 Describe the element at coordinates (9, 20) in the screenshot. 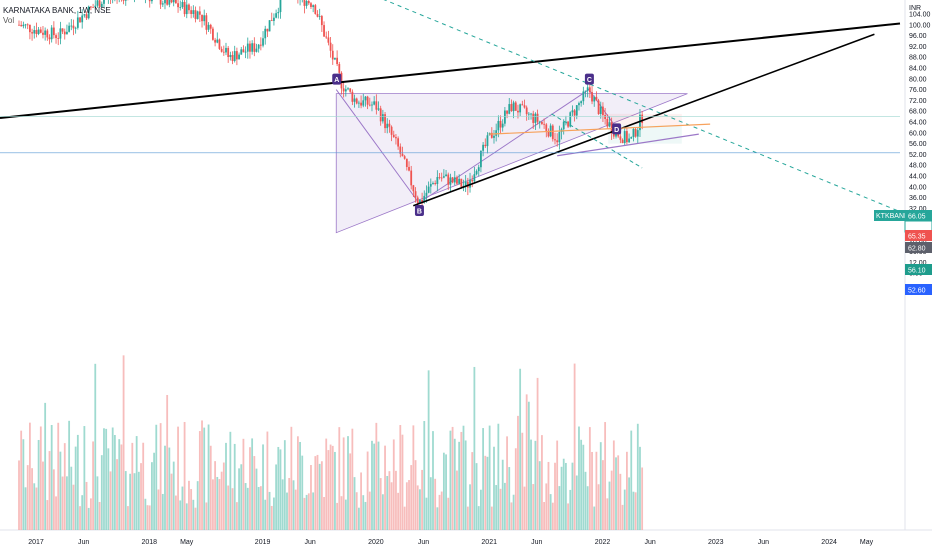

I see `volume-legend: Vol` at that location.